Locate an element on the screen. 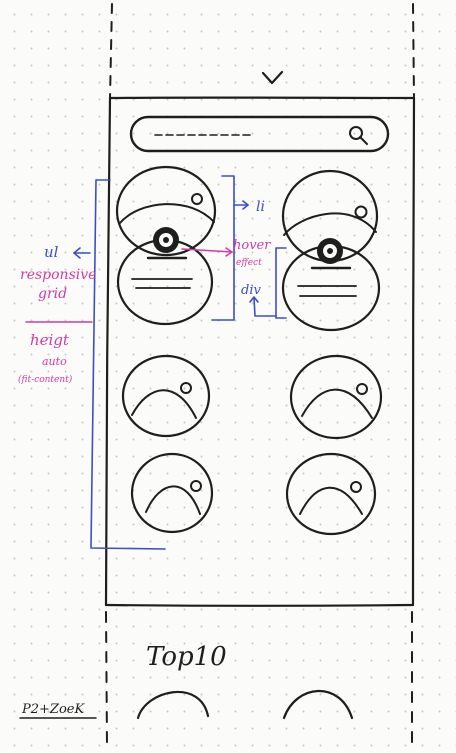 This screenshot has height=753, width=456. div-label: div is located at coordinates (251, 290).